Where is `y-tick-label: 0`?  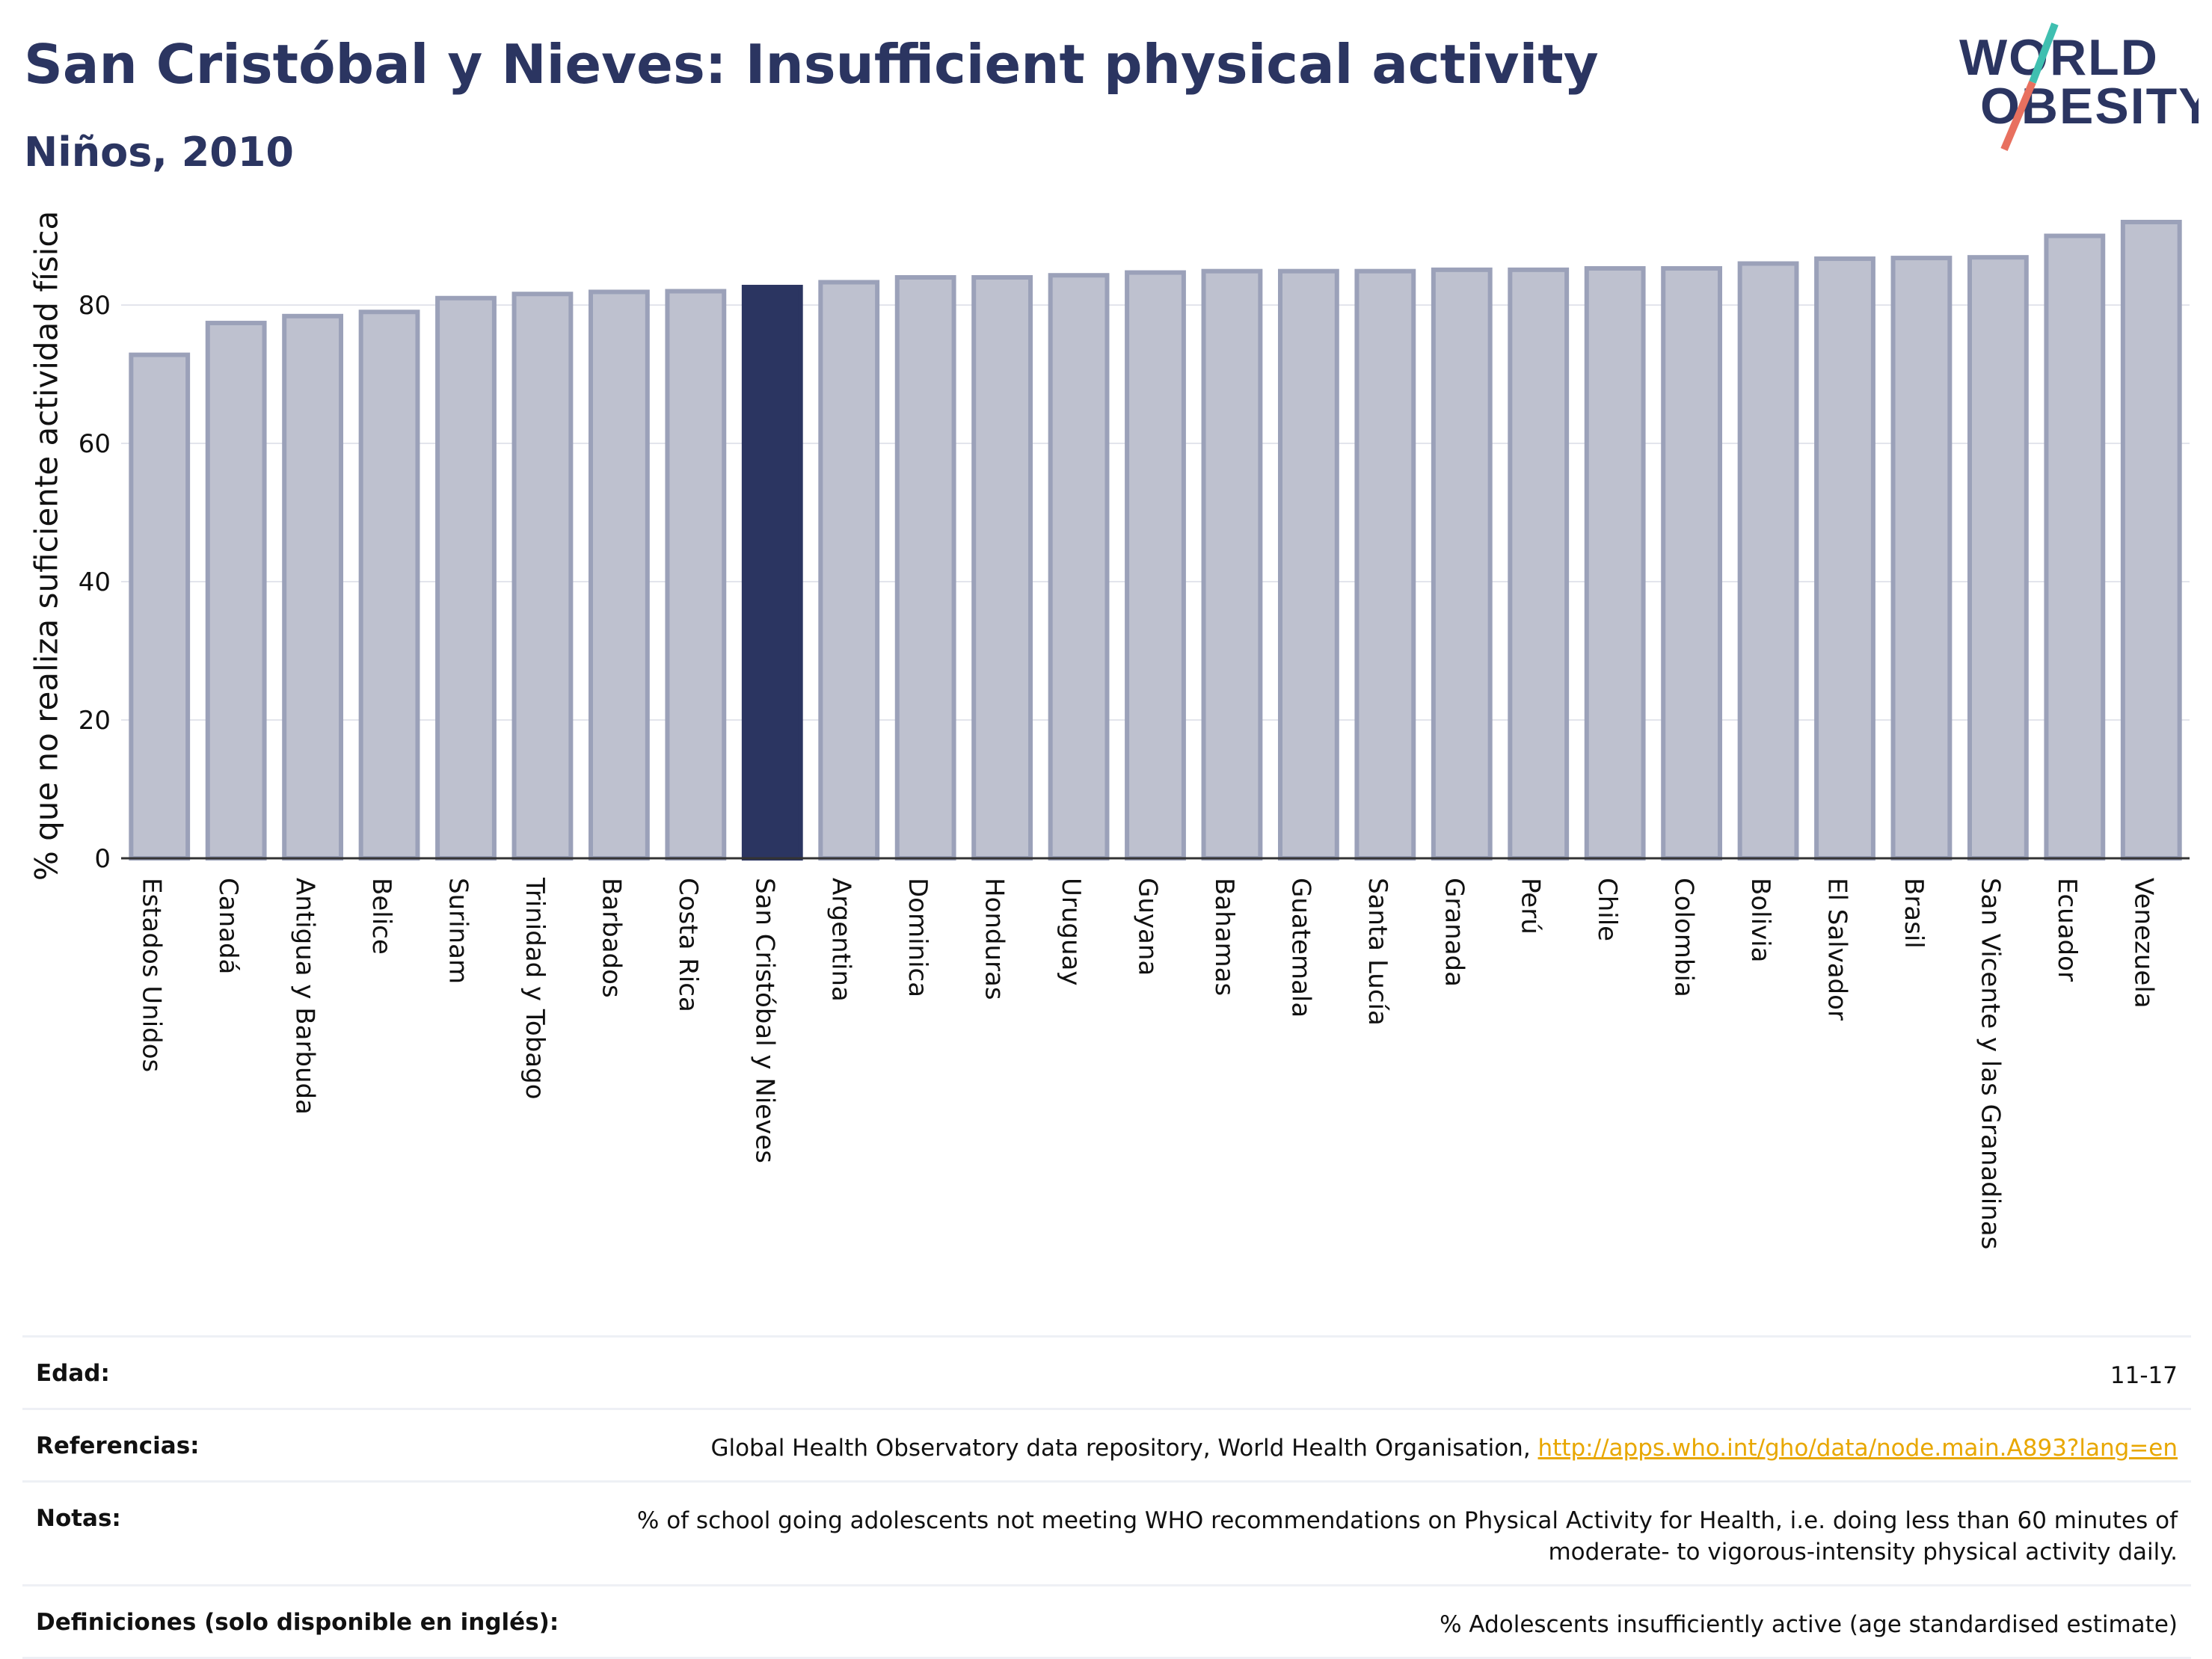
y-tick-label: 0 is located at coordinates (103, 859).